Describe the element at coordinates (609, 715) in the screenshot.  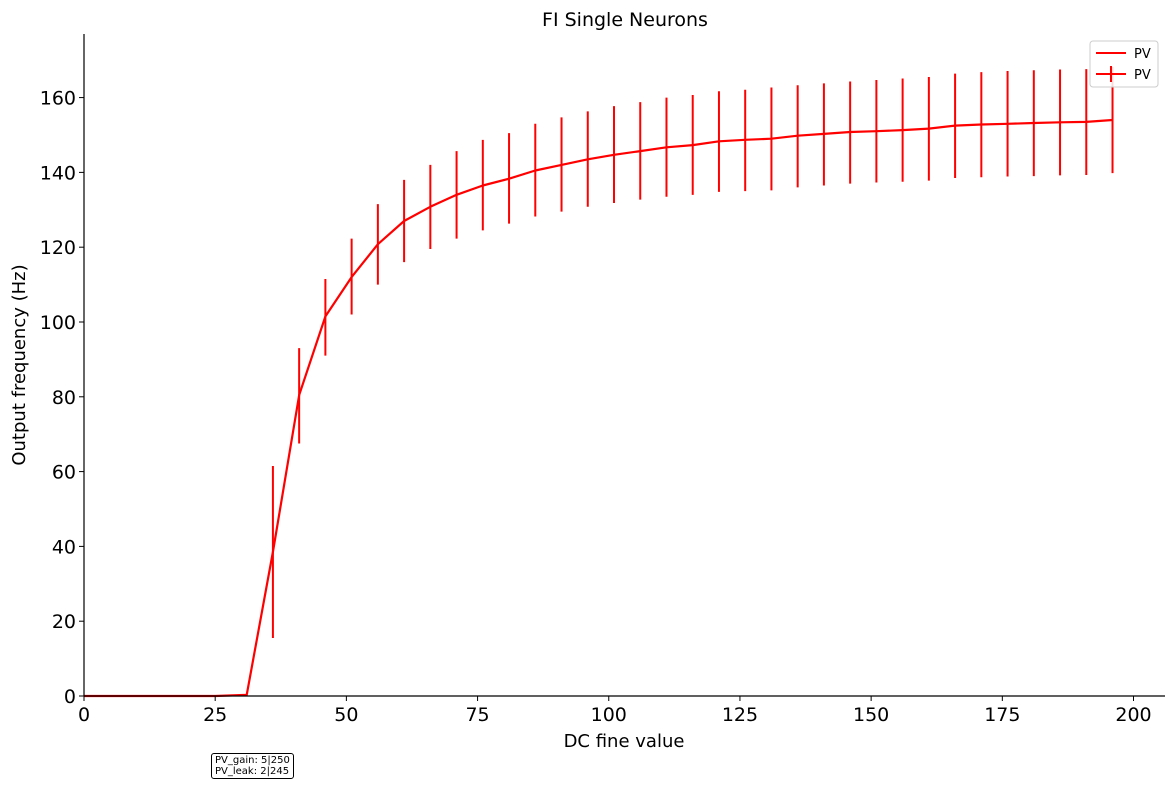
I see `x-tick-label: 100` at that location.